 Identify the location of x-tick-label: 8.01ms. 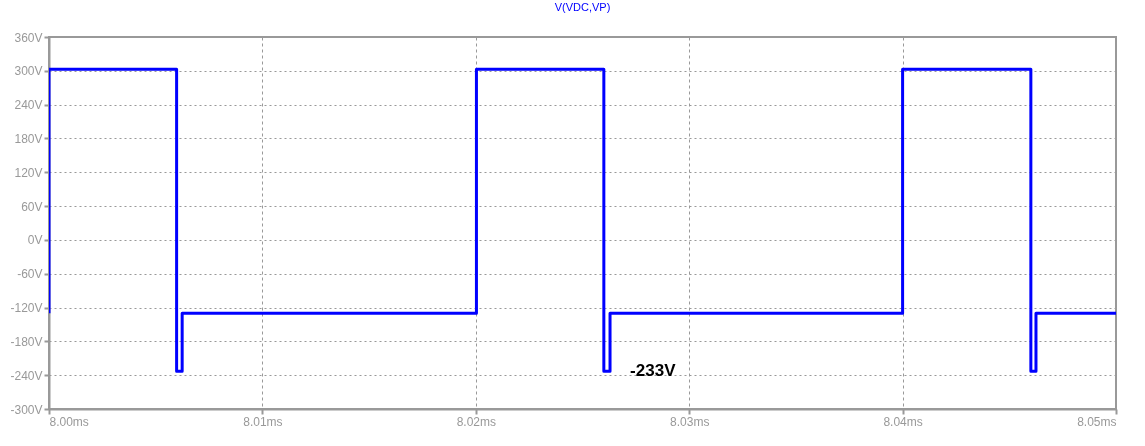
(263, 421).